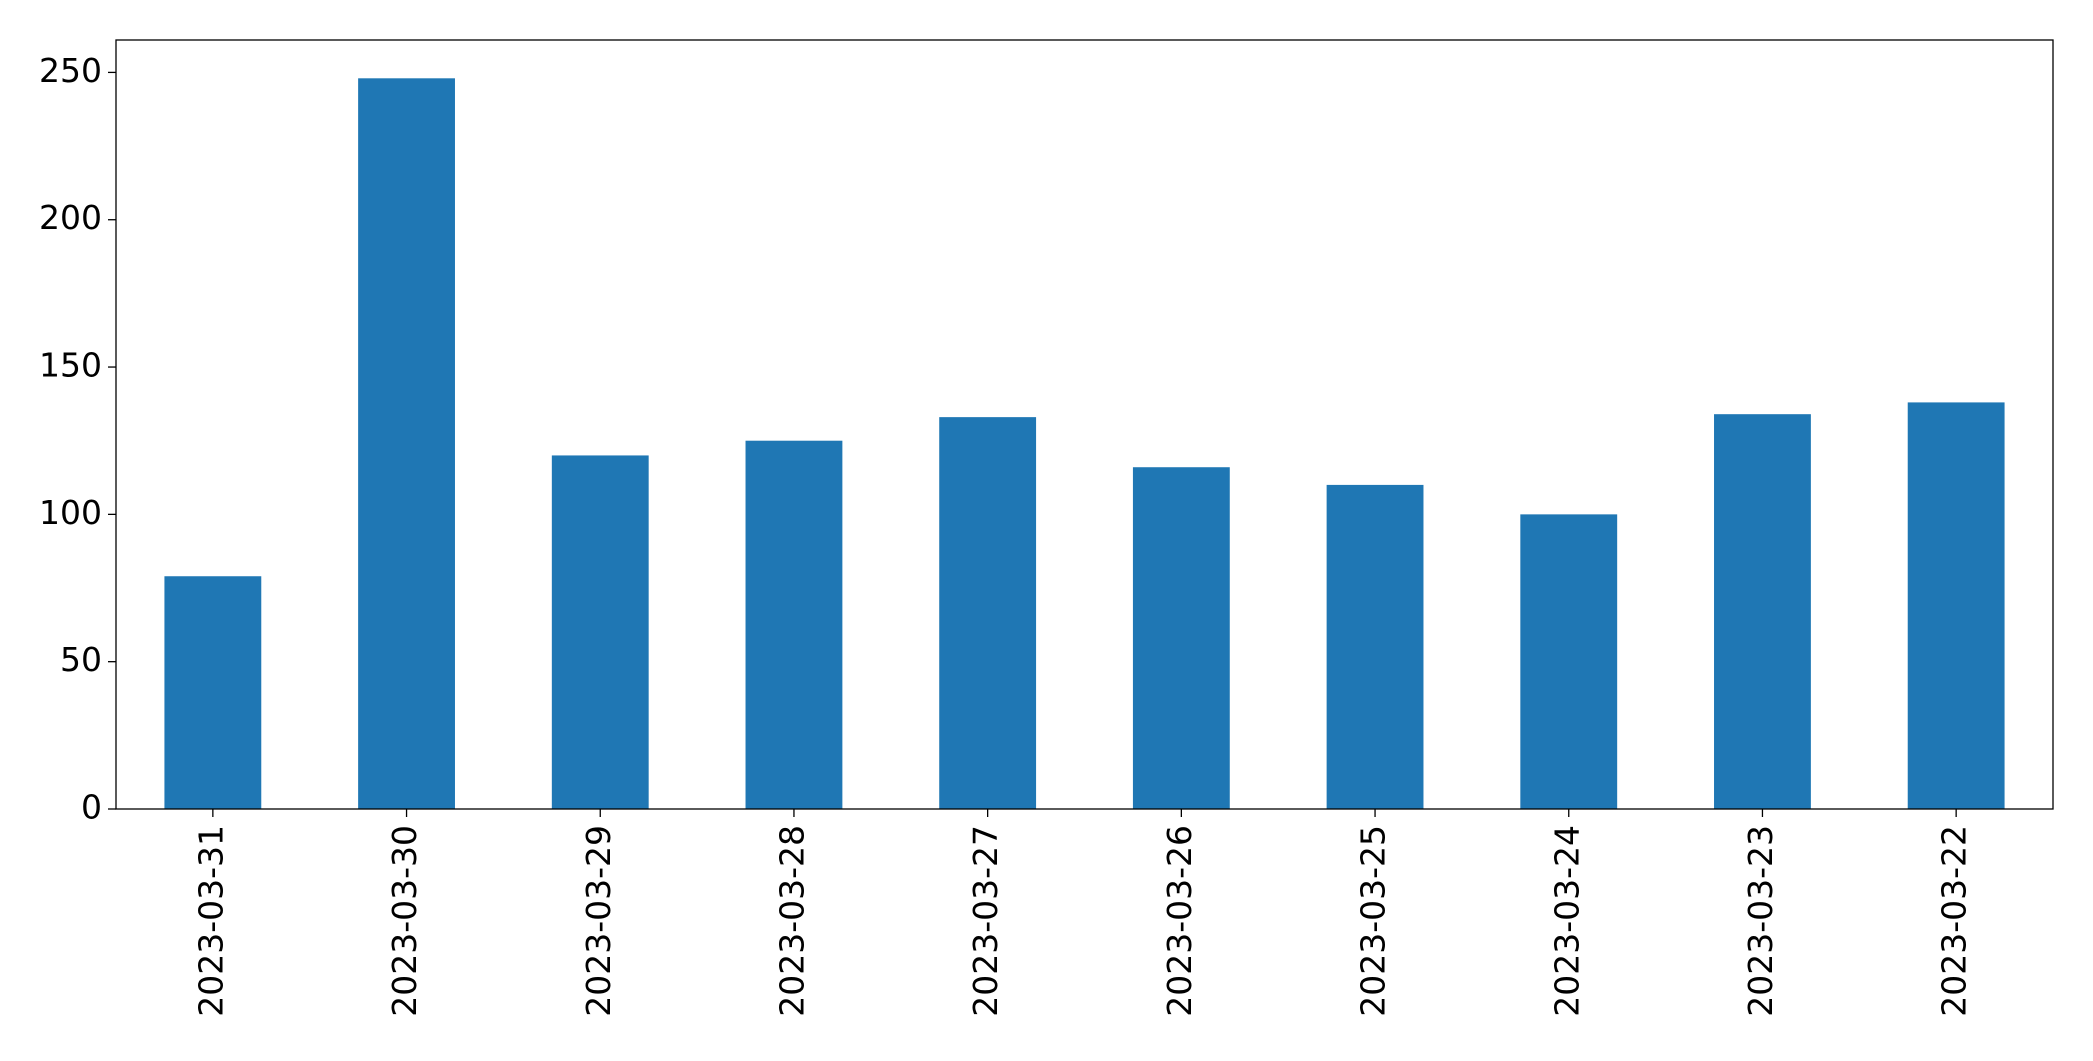 This screenshot has height=1061, width=2093. I want to click on x-tick-label: 2023-03-24, so click(1566, 921).